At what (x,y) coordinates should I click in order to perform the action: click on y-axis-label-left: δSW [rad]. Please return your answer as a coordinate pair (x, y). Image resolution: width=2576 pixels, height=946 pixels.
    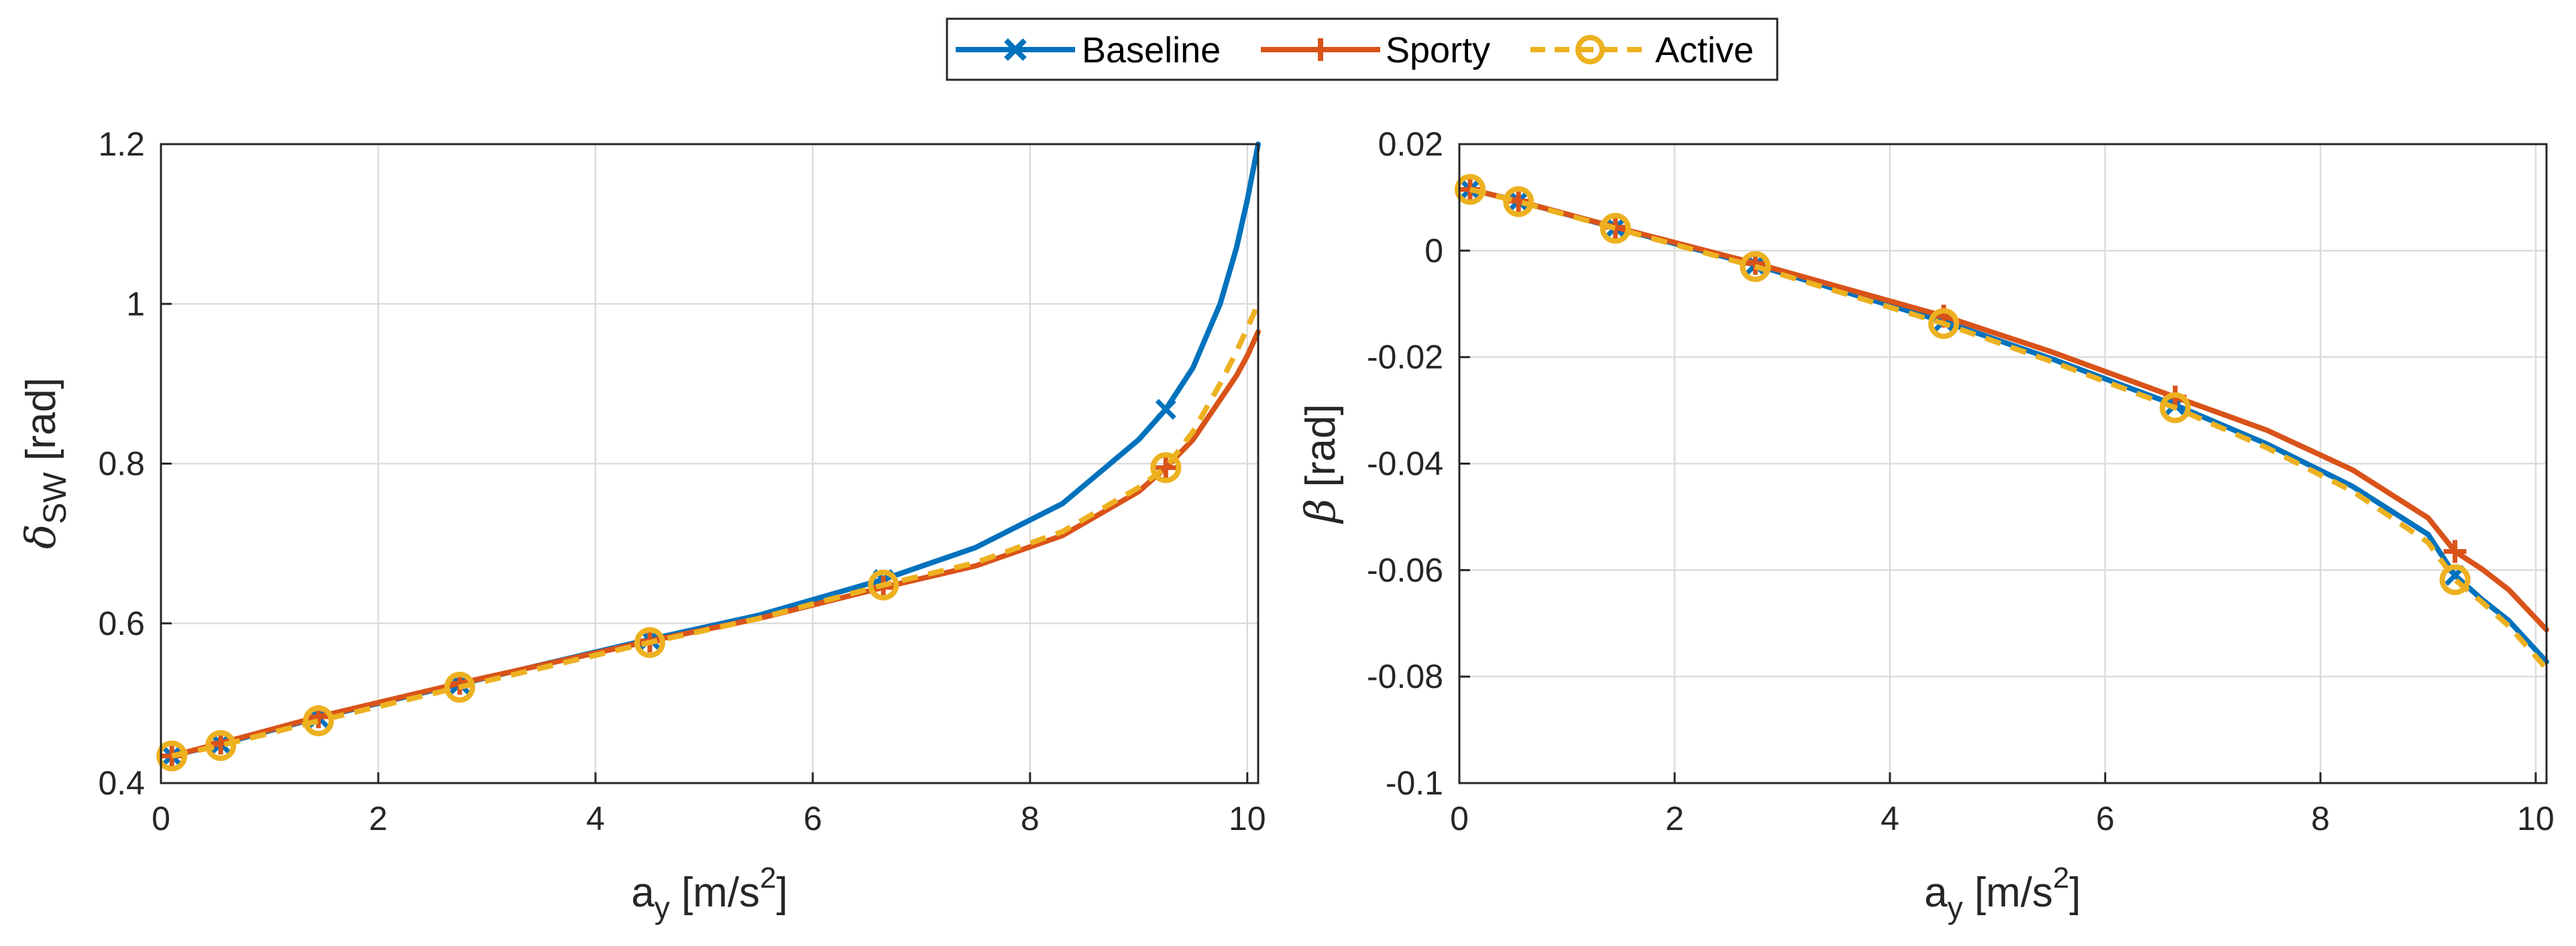
    Looking at the image, I should click on (44, 463).